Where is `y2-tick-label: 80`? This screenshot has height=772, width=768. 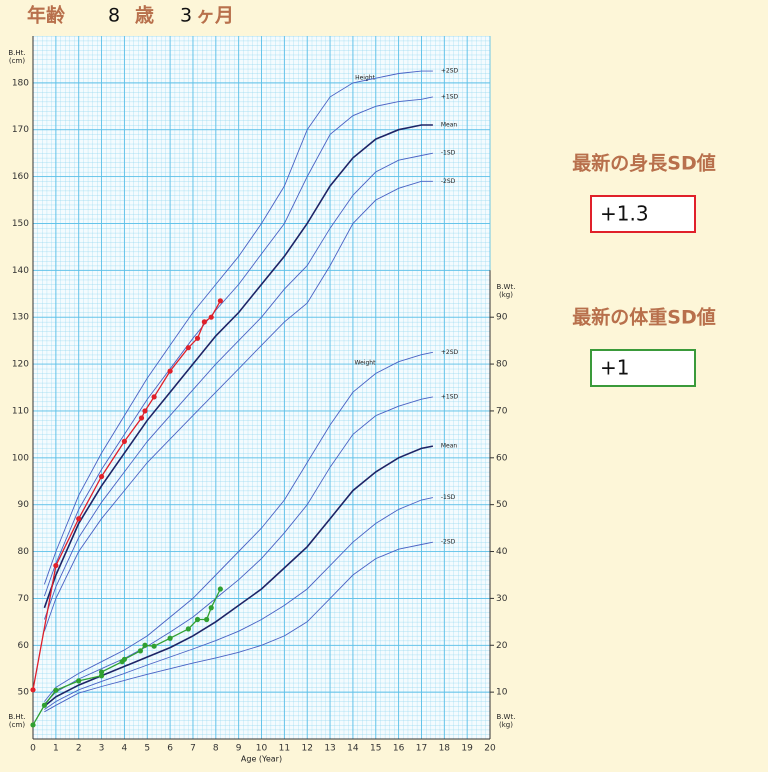 y2-tick-label: 80 is located at coordinates (502, 365).